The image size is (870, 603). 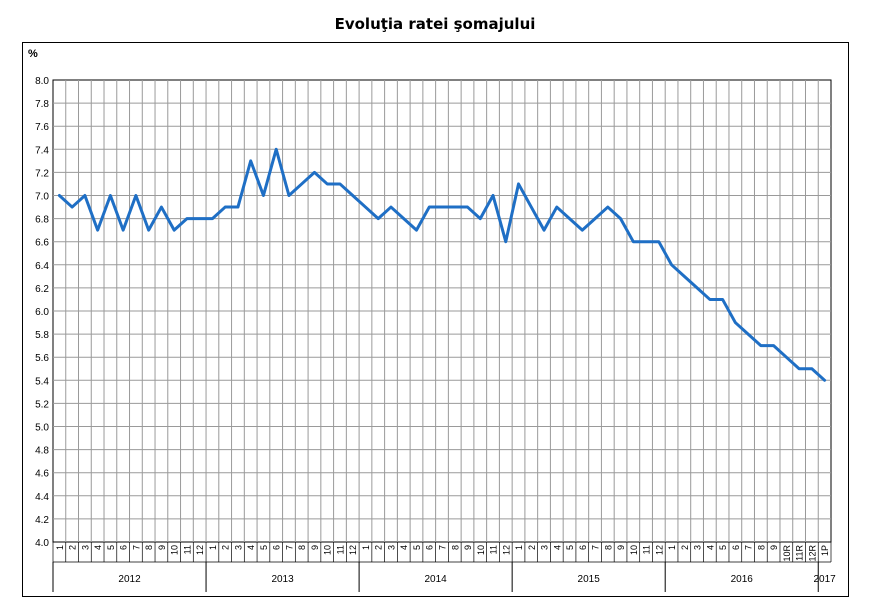 What do you see at coordinates (824, 579) in the screenshot?
I see `year-label: 2017` at bounding box center [824, 579].